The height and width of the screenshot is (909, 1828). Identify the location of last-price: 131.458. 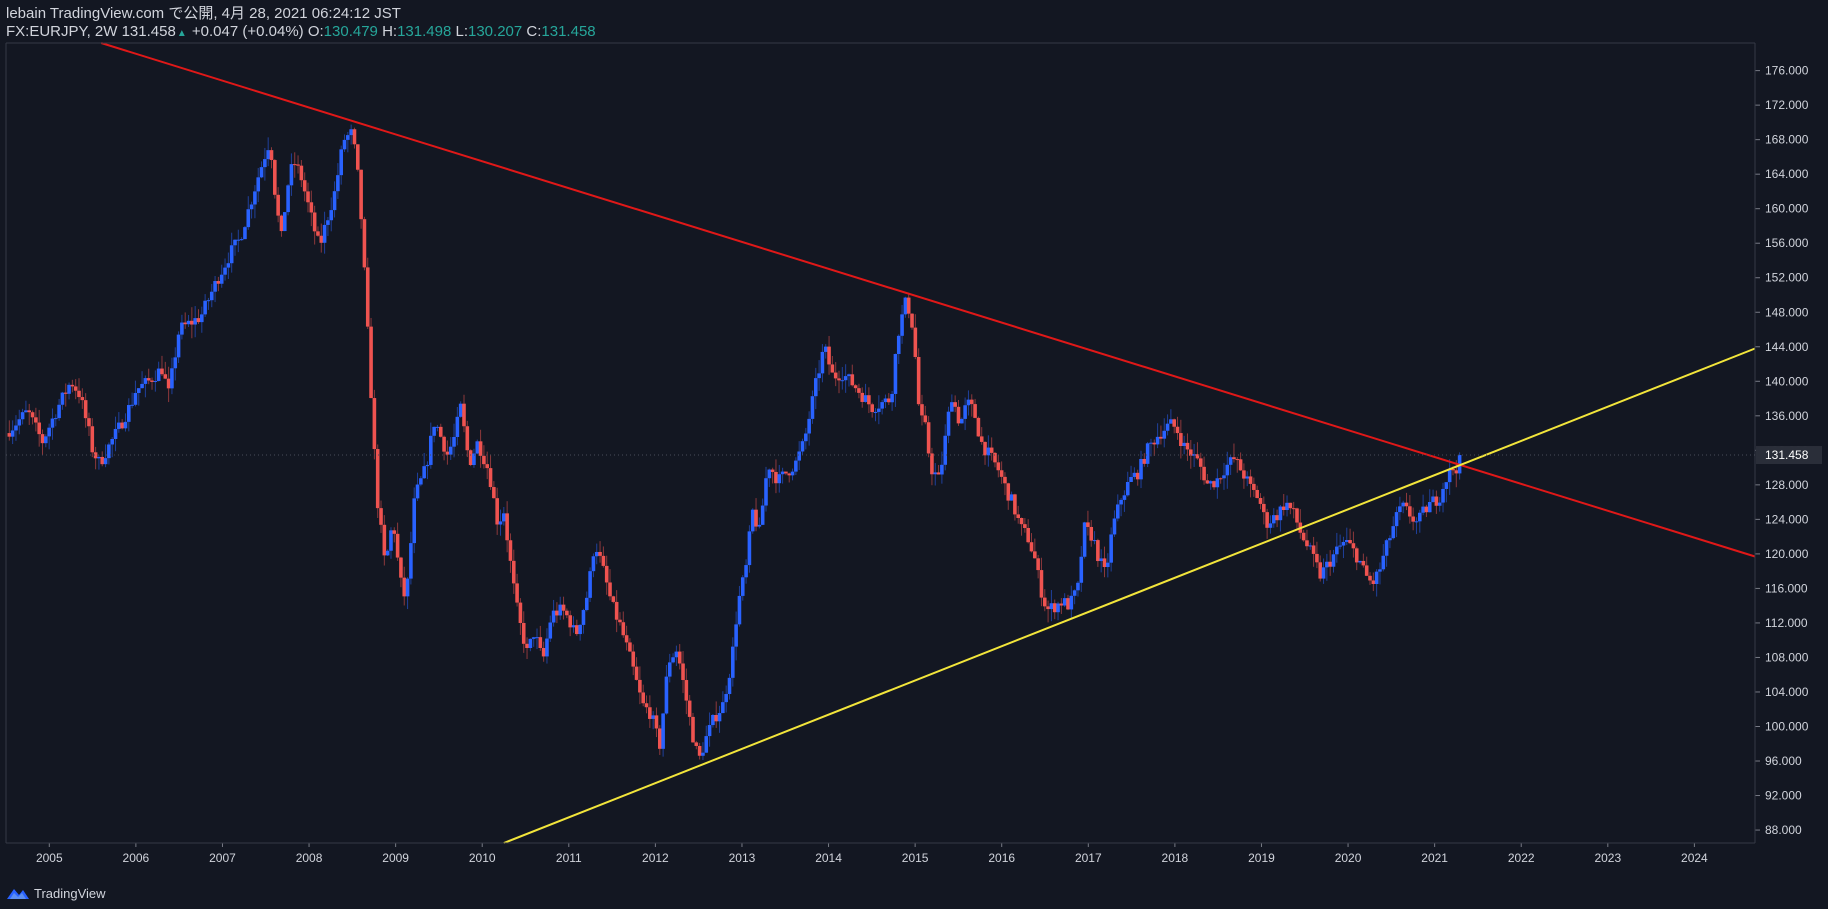
(148, 31).